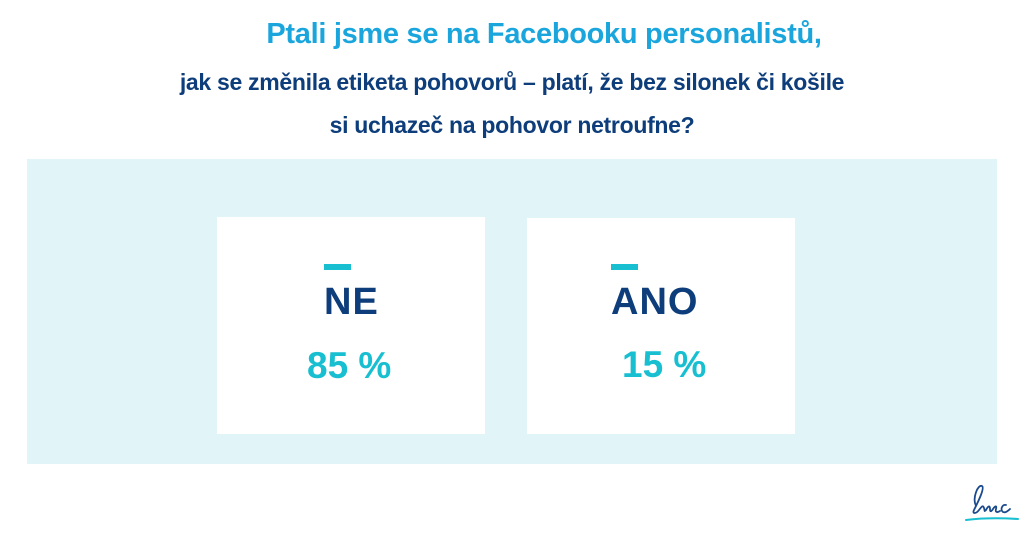 The height and width of the screenshot is (536, 1024). What do you see at coordinates (351, 325) in the screenshot?
I see `result-card-ne: NE 85 %` at bounding box center [351, 325].